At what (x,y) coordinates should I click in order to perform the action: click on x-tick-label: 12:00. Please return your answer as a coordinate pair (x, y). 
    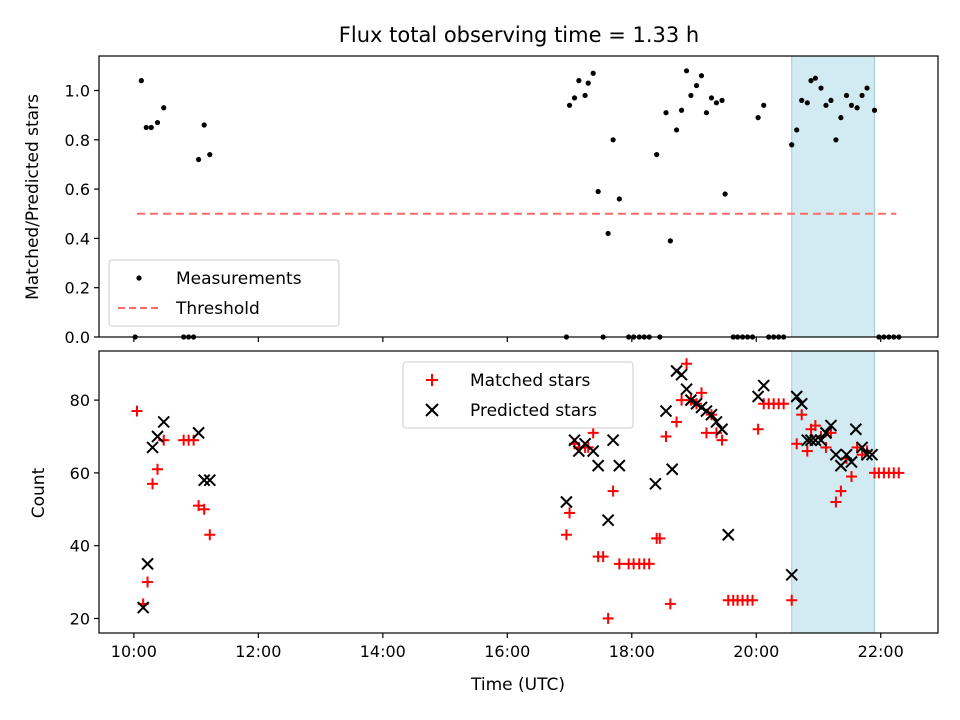
    Looking at the image, I should click on (258, 651).